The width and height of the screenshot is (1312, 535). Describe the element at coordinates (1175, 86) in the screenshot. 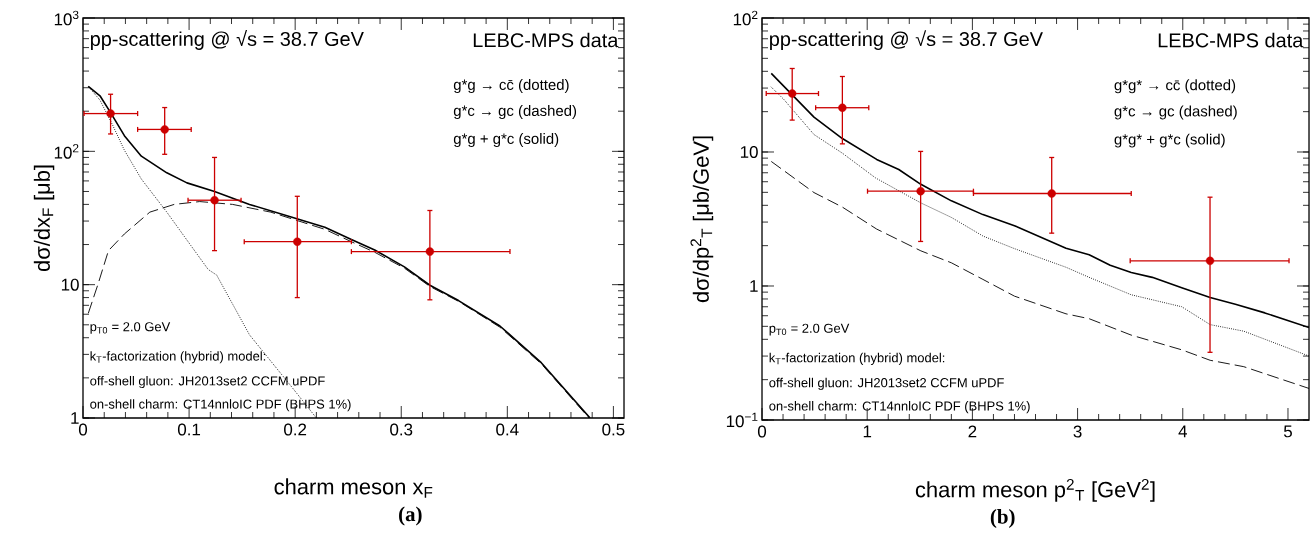

I see `annotation: g*g* → cc̄ (dotted)` at that location.